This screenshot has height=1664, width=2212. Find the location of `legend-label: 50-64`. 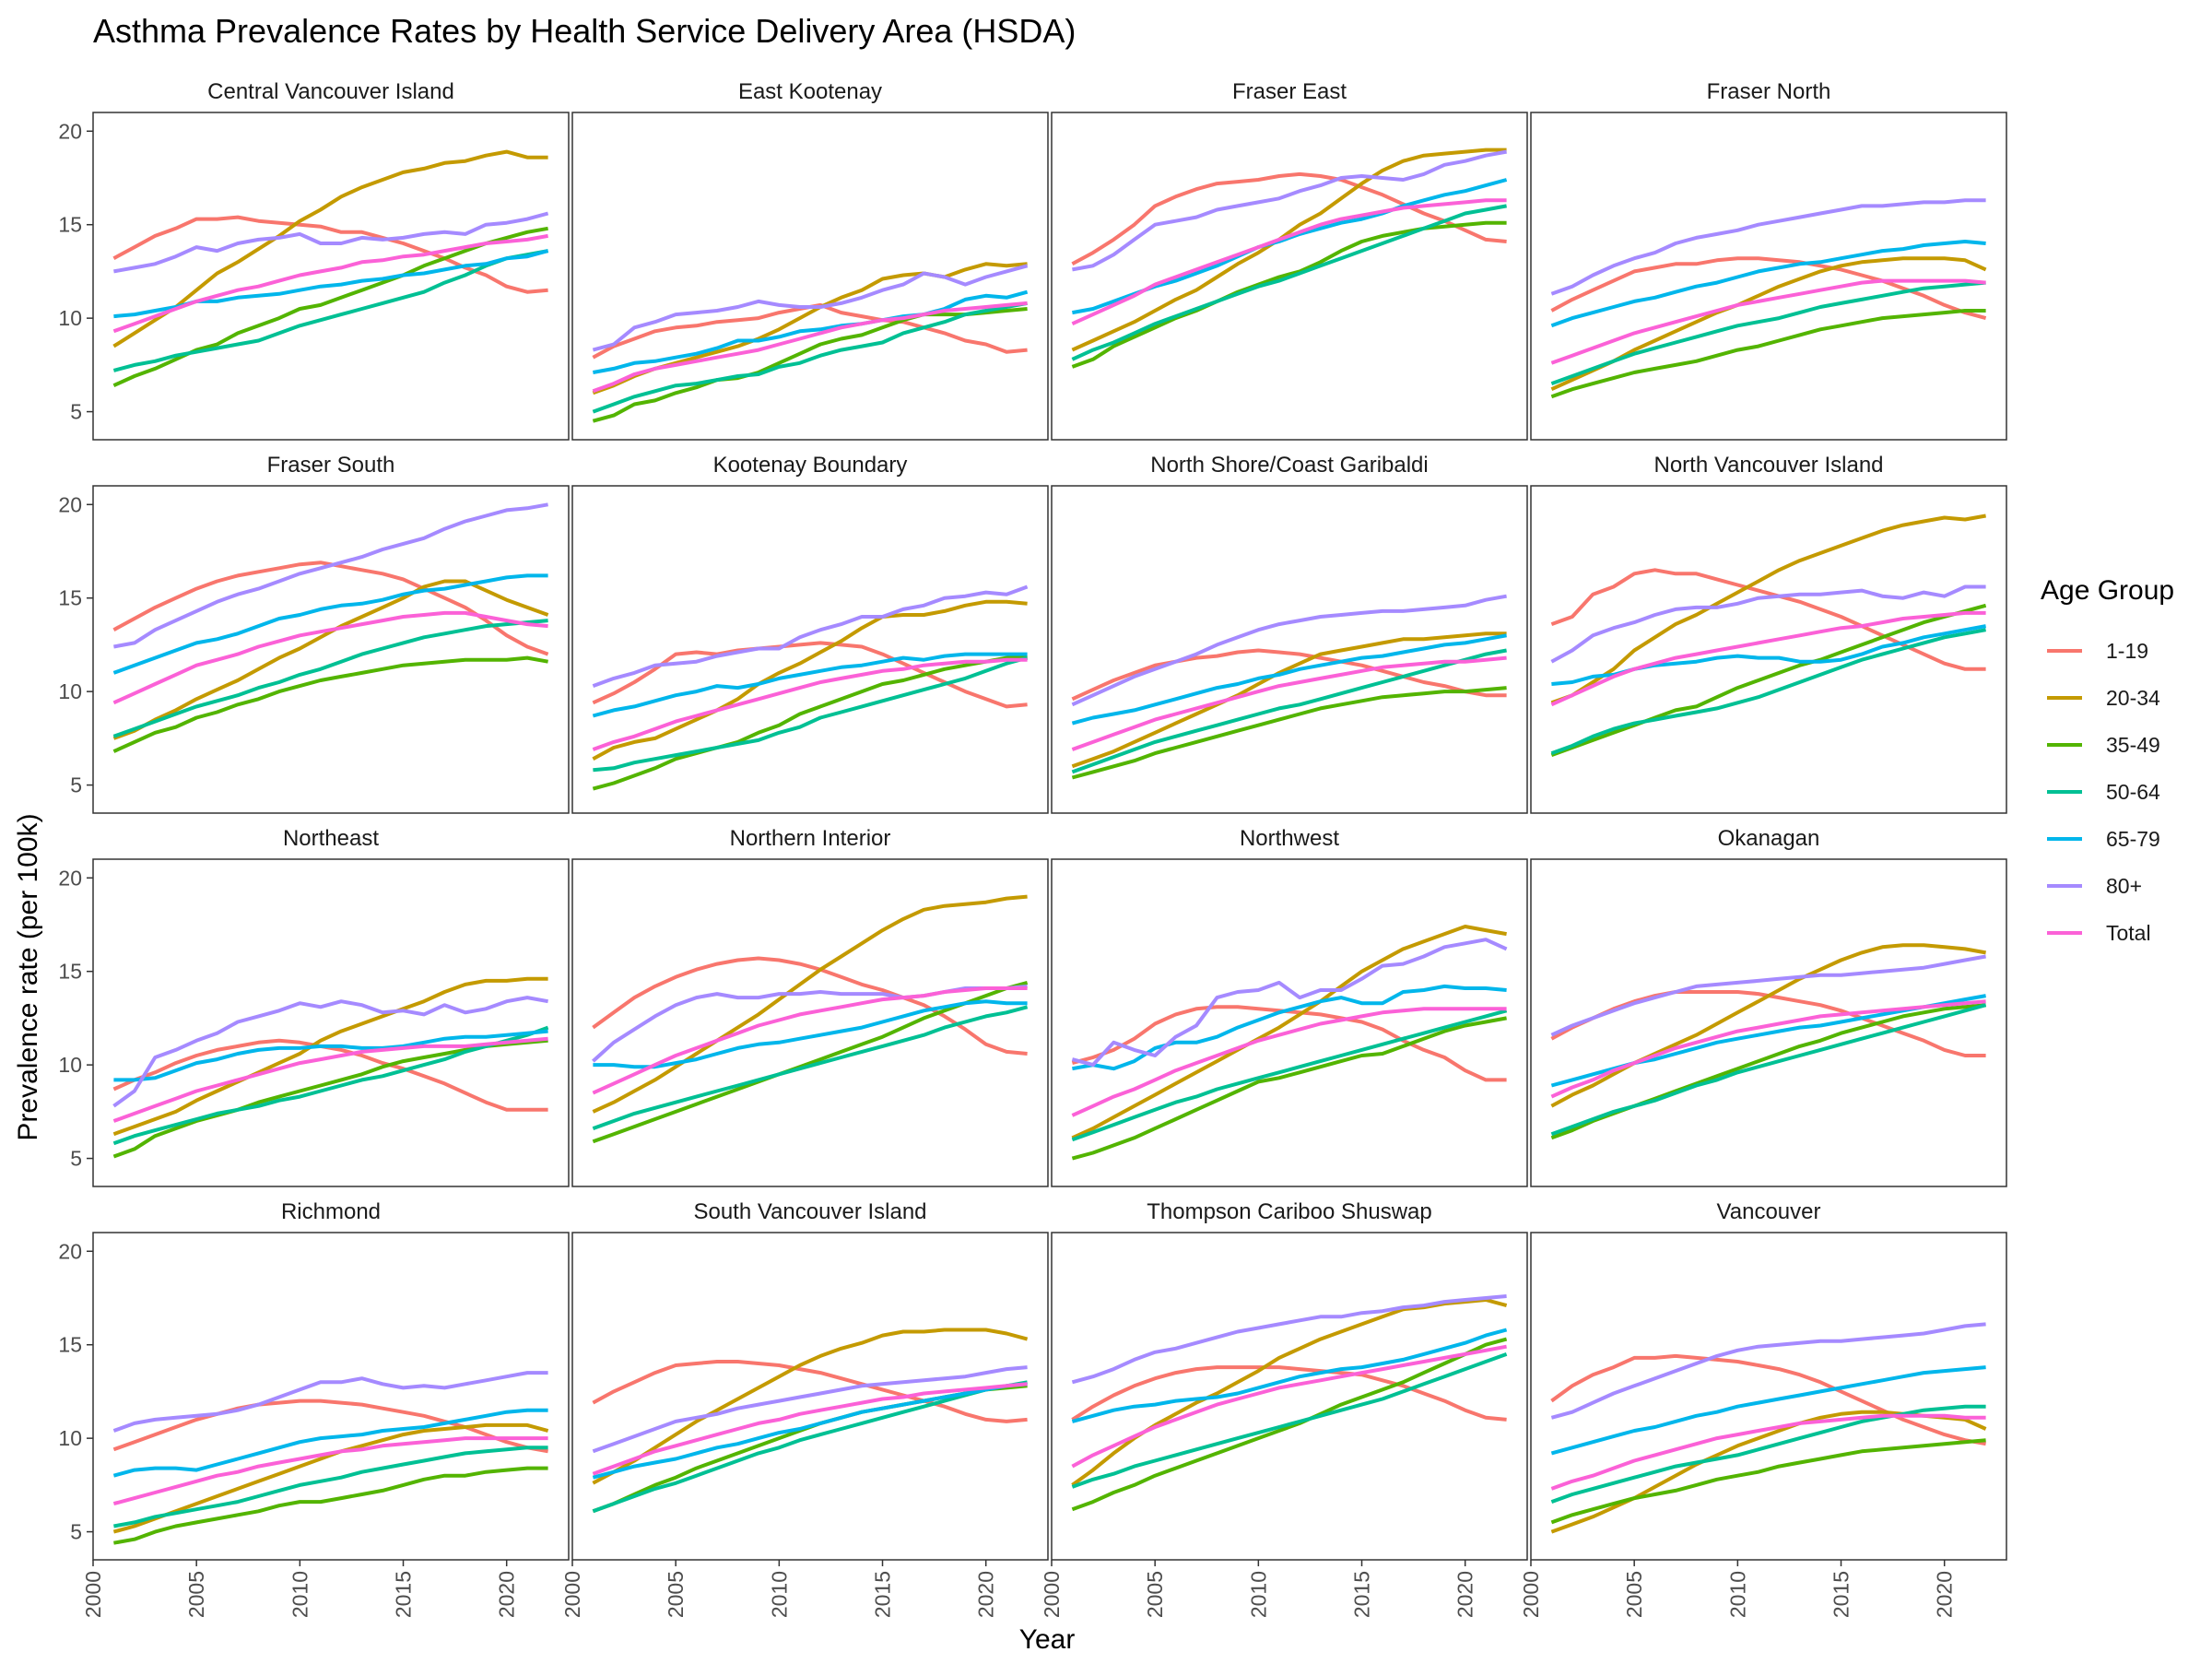

legend-label: 50-64 is located at coordinates (2133, 792).